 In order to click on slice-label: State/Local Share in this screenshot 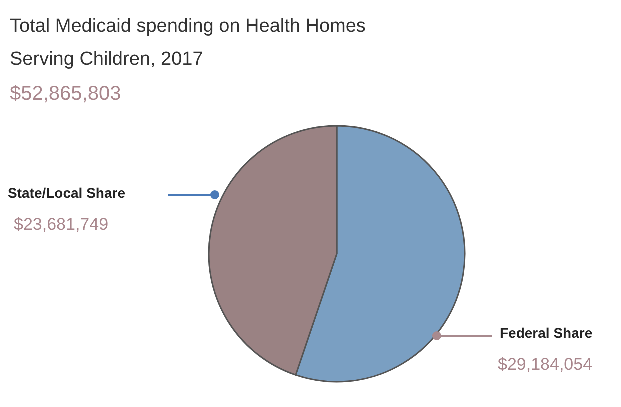, I will do `click(67, 193)`.